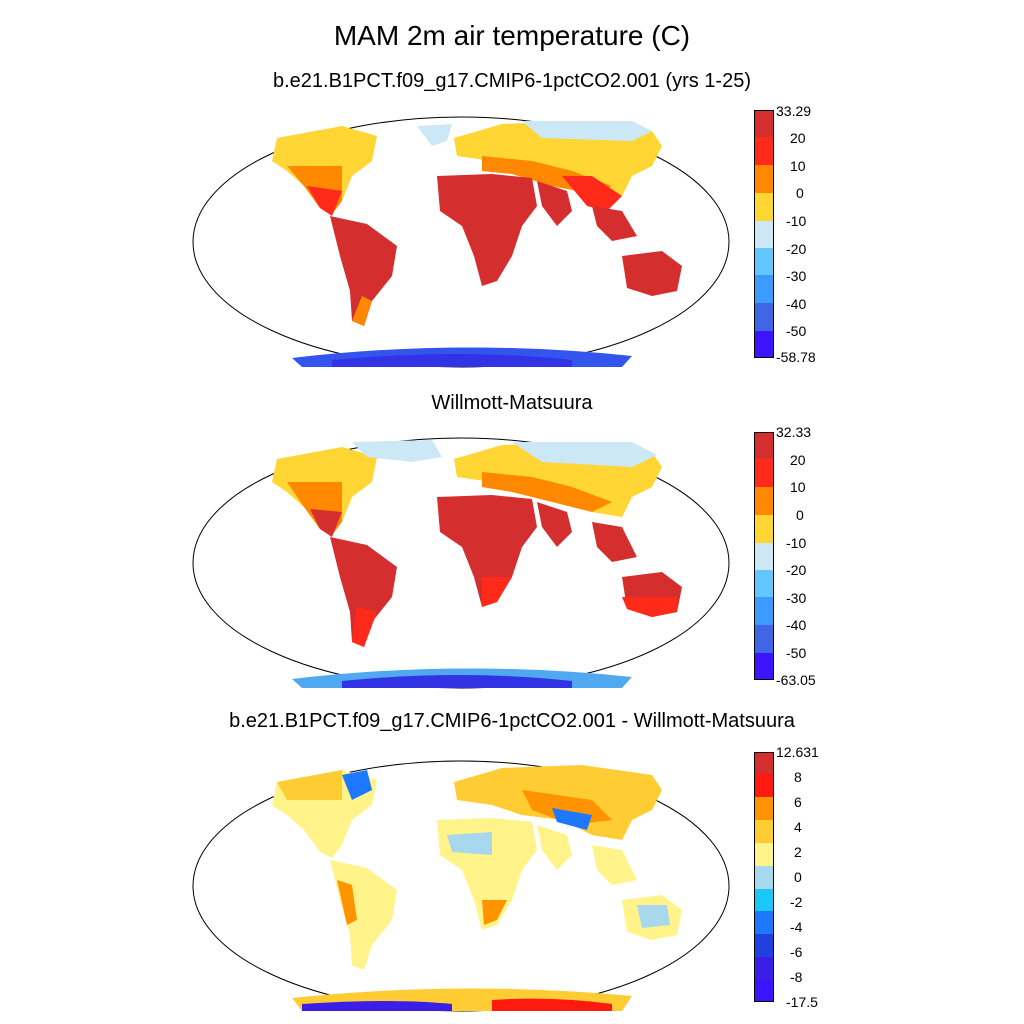  I want to click on panel-2-title: Willmott-Matsuura, so click(512, 403).